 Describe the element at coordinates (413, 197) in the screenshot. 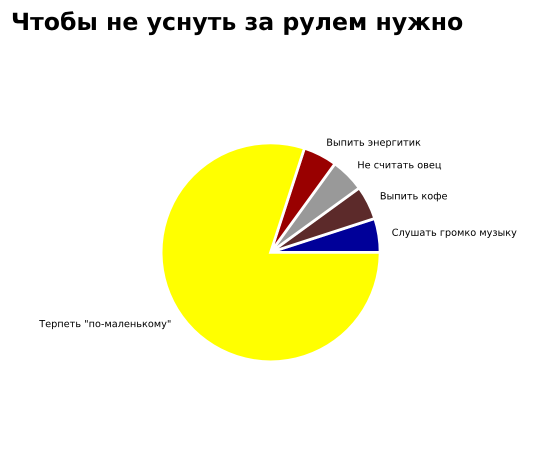

I see `slice-label: Выпить кофе` at that location.